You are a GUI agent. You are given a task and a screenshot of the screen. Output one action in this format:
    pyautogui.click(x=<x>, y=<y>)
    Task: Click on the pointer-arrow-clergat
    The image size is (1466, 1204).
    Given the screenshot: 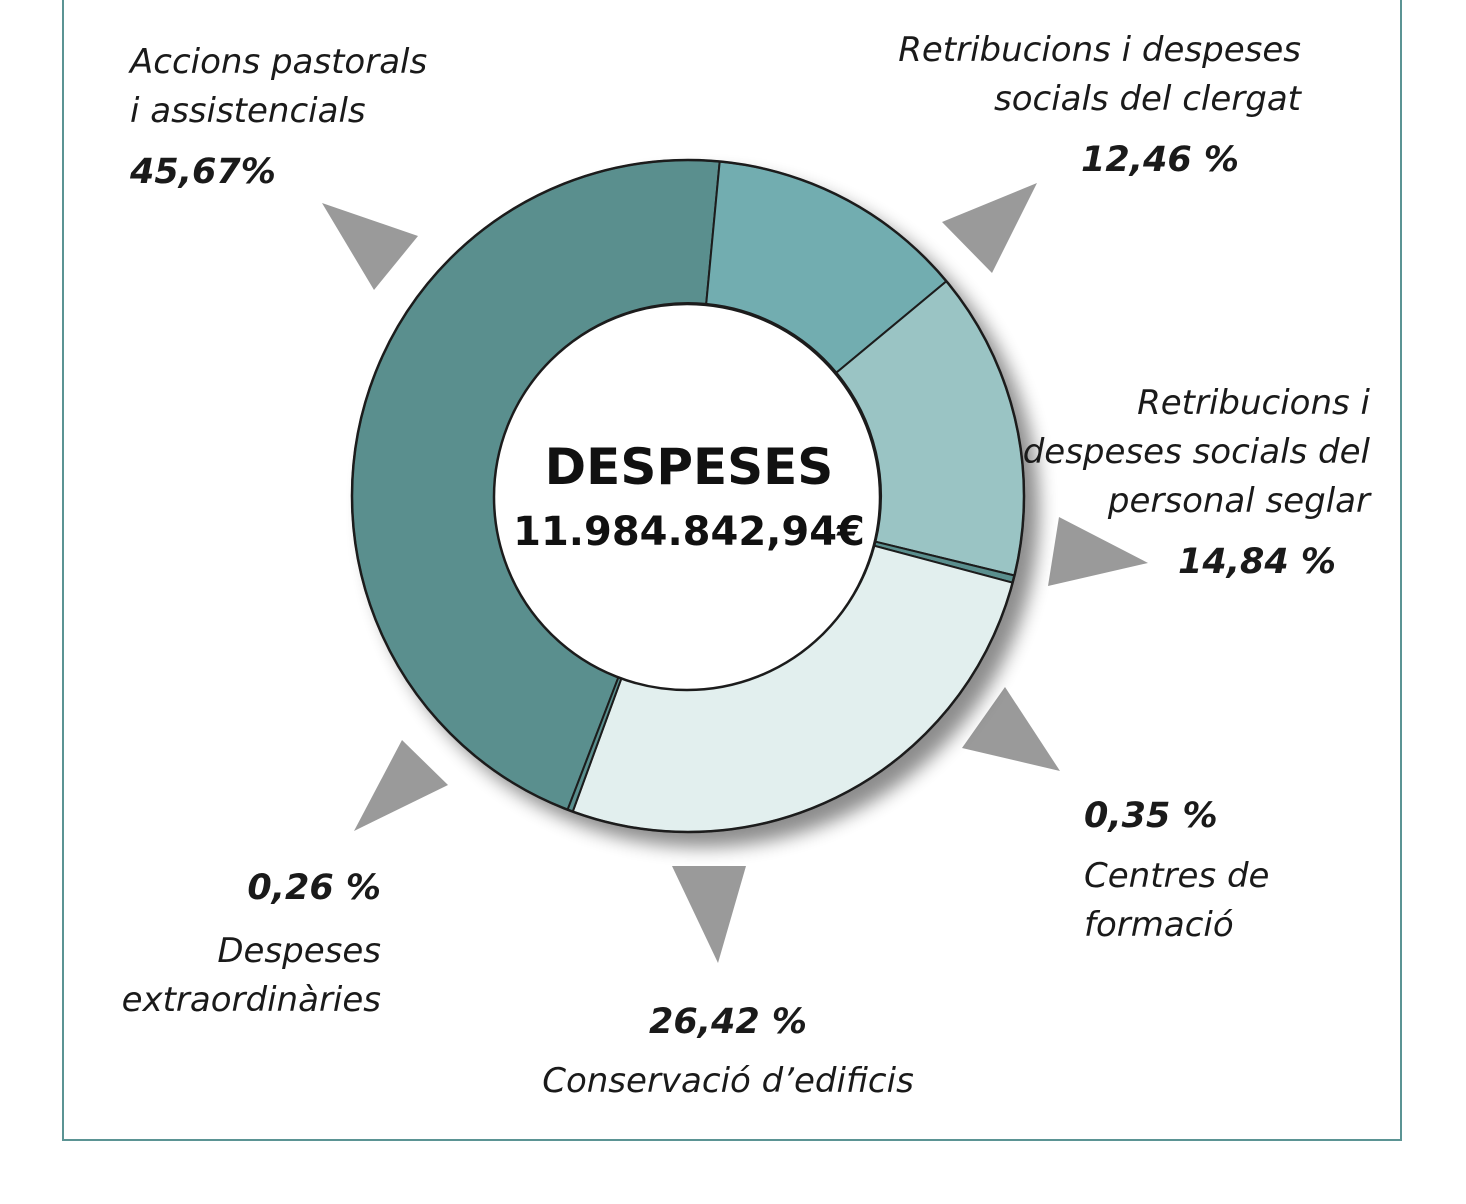 What is the action you would take?
    pyautogui.click(x=989, y=228)
    